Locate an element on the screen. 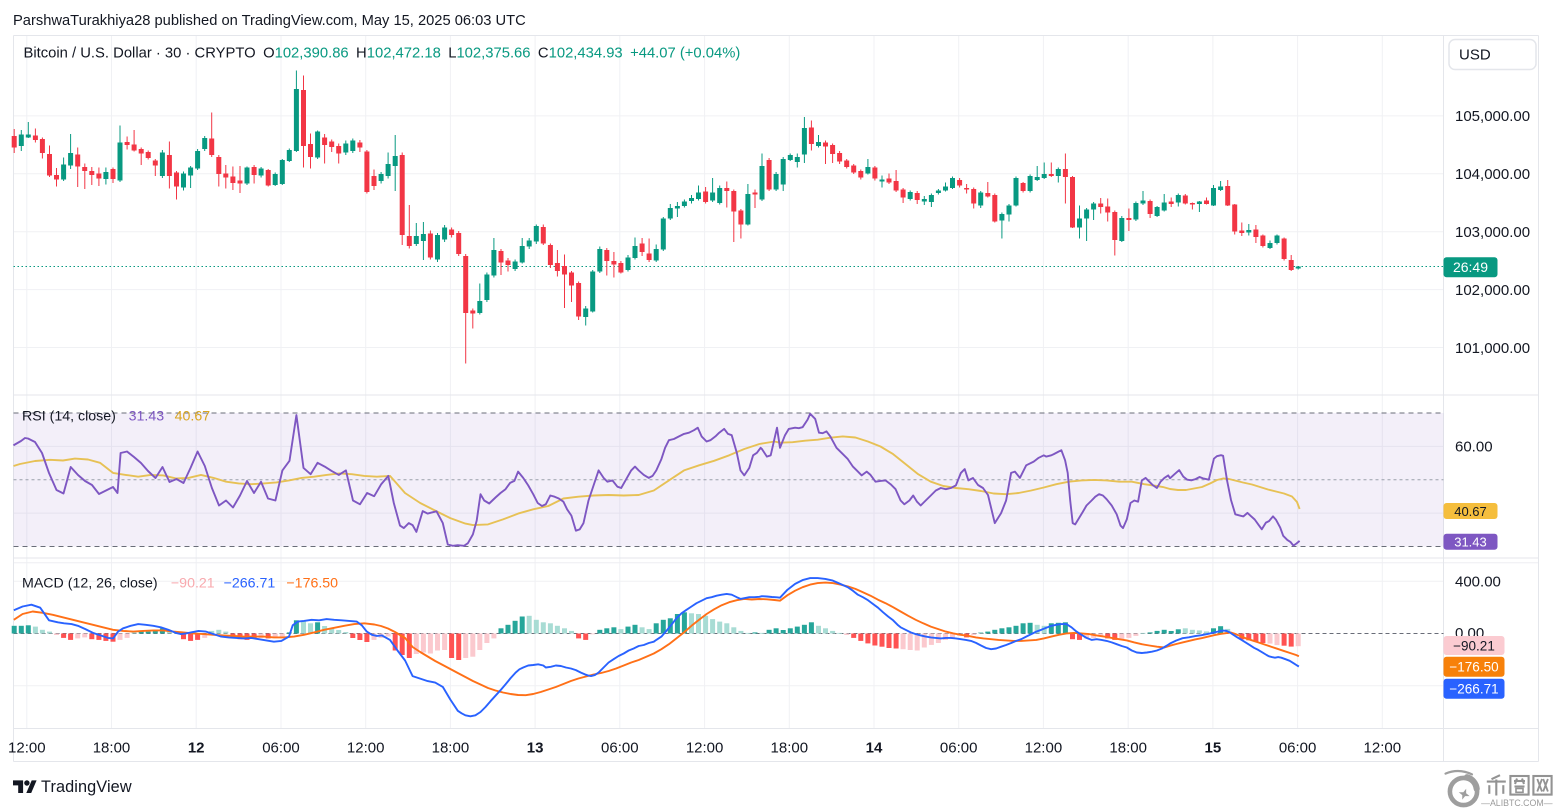 The image size is (1553, 809). svg-text: MACD (12, 26, close) is located at coordinates (90, 584).